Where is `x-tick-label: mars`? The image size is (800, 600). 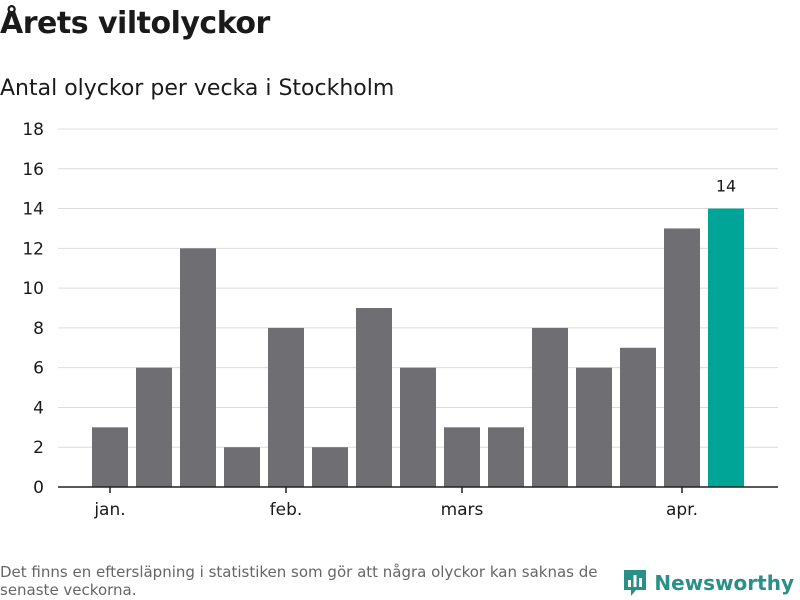 x-tick-label: mars is located at coordinates (462, 510).